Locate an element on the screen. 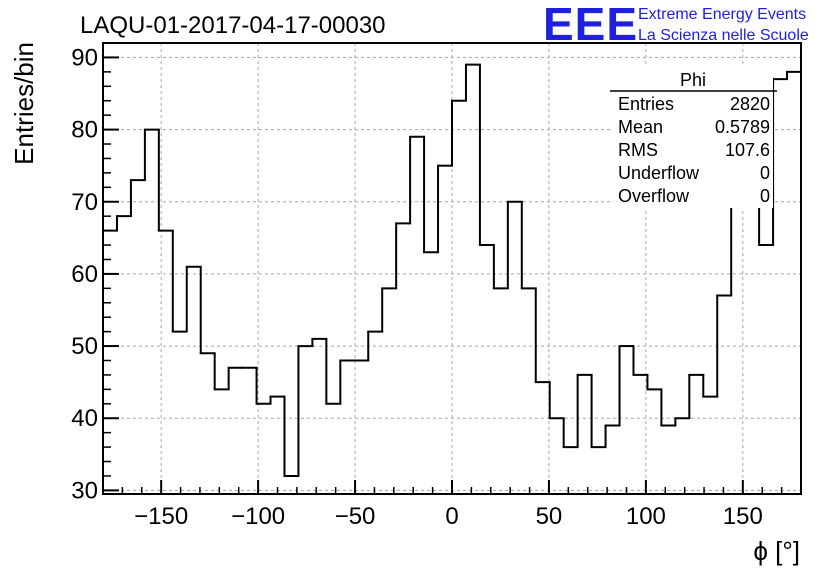 Image resolution: width=836 pixels, height=572 pixels. org-line-2: La Scienza nelle Scuole is located at coordinates (723, 35).